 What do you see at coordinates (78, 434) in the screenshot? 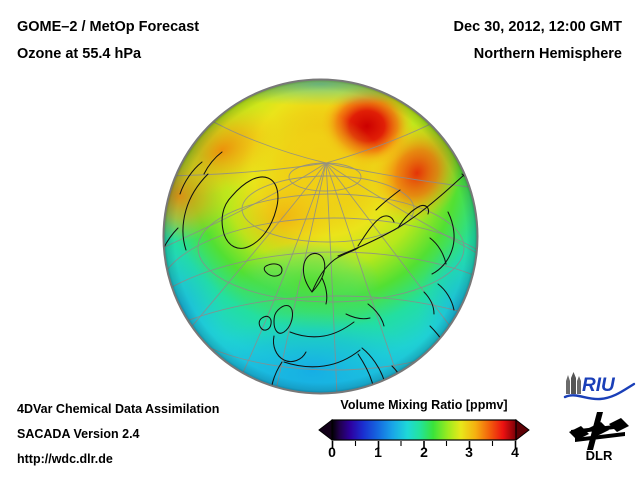
I see `footer-line-version: SACADA Version 2.4` at bounding box center [78, 434].